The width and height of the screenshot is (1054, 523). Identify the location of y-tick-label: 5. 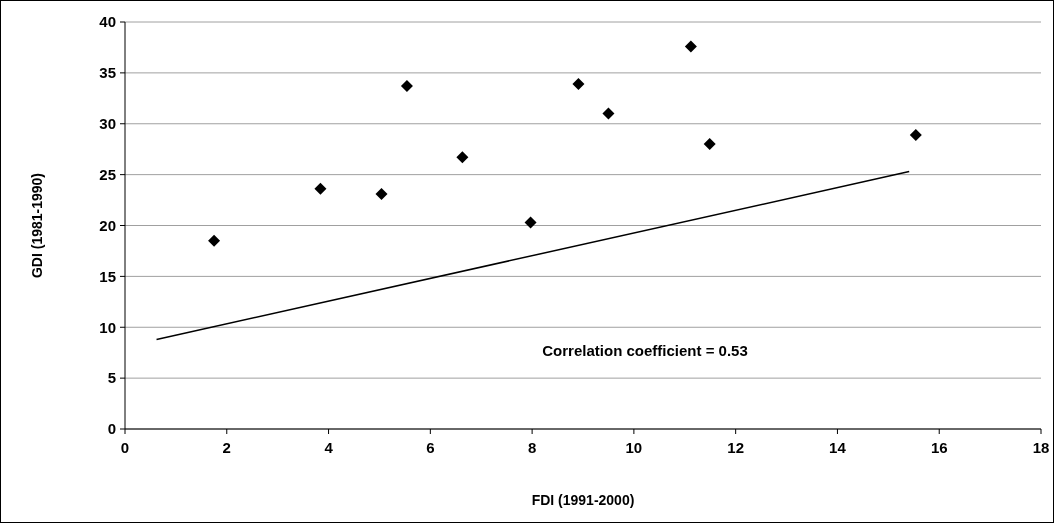
(111, 378).